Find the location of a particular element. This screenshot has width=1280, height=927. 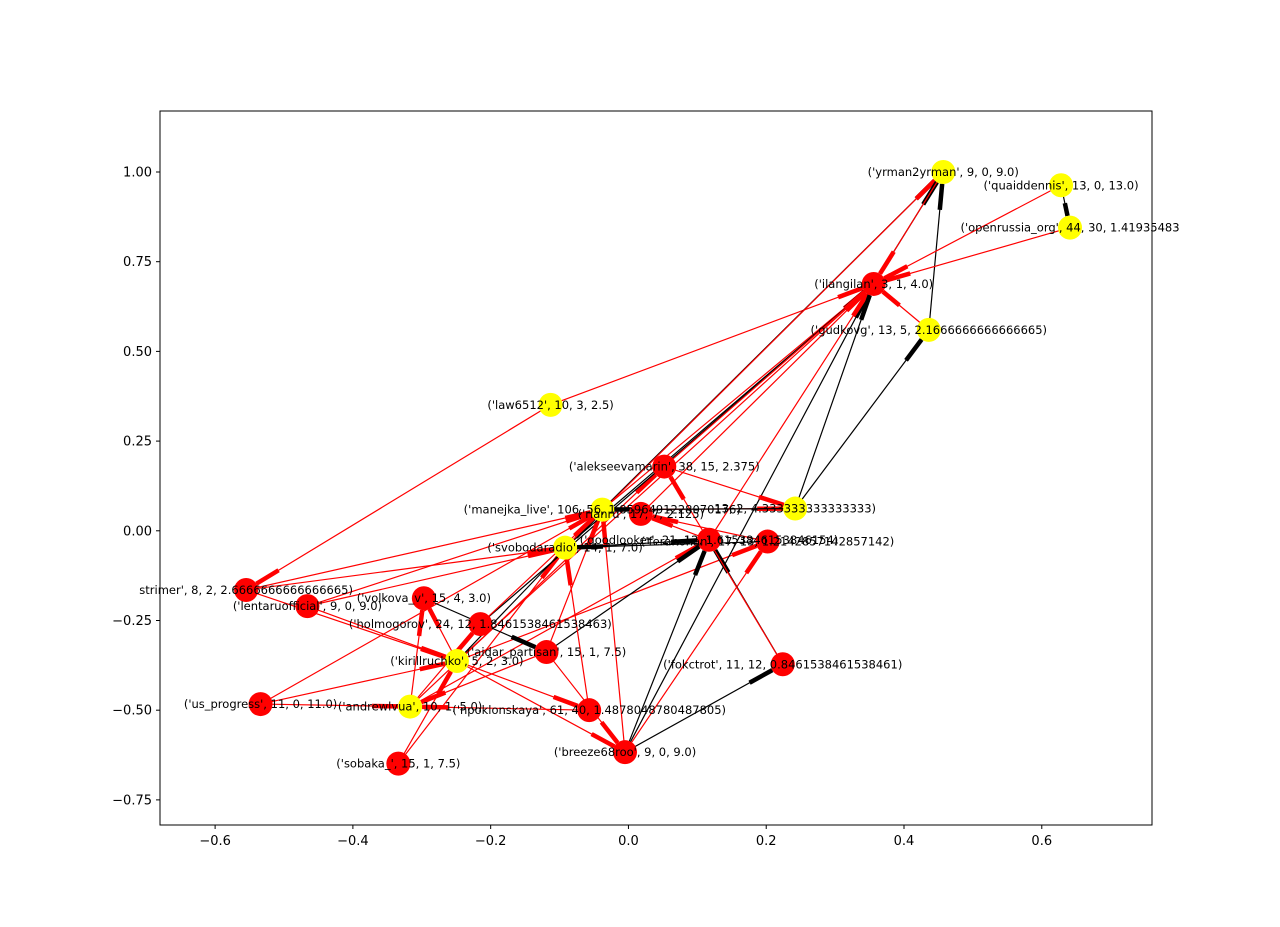

edge-npoklonskaya-andrewlvua is located at coordinates (500, 707).